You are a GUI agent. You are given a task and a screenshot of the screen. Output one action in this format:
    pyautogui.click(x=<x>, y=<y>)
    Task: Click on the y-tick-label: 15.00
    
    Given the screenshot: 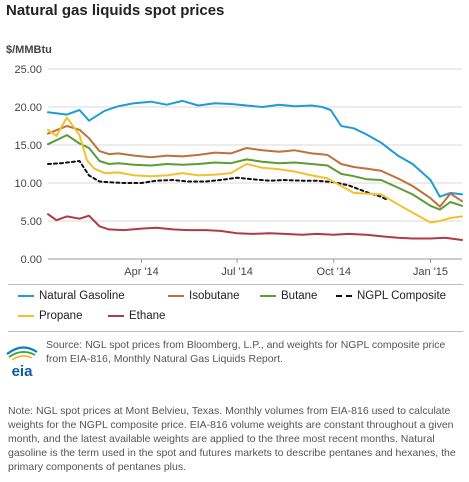 What is the action you would take?
    pyautogui.click(x=28, y=146)
    